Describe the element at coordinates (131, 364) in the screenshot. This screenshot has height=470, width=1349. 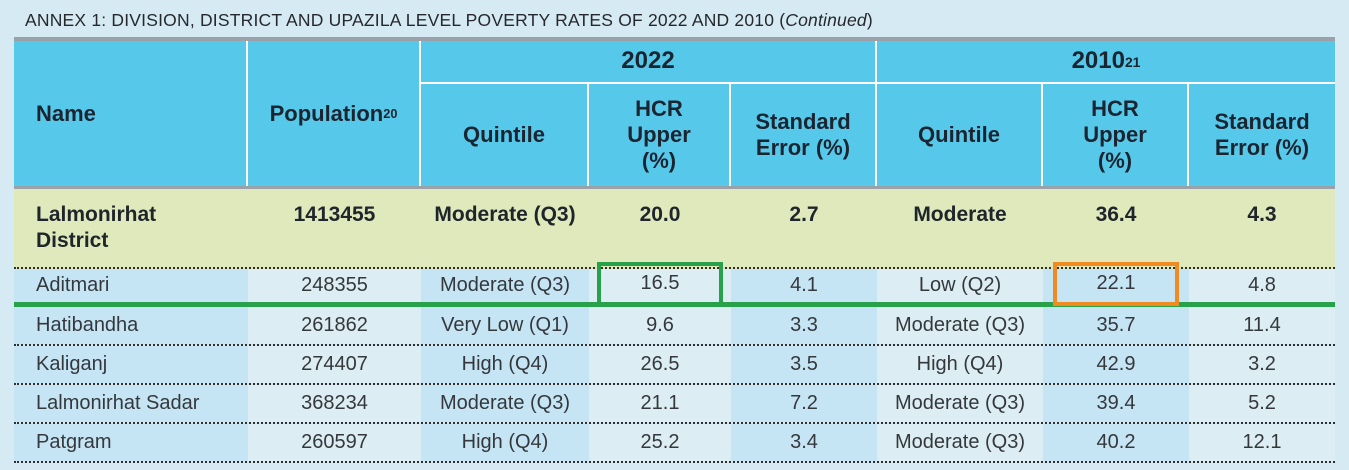
I see `cell-name: Kaliganj` at that location.